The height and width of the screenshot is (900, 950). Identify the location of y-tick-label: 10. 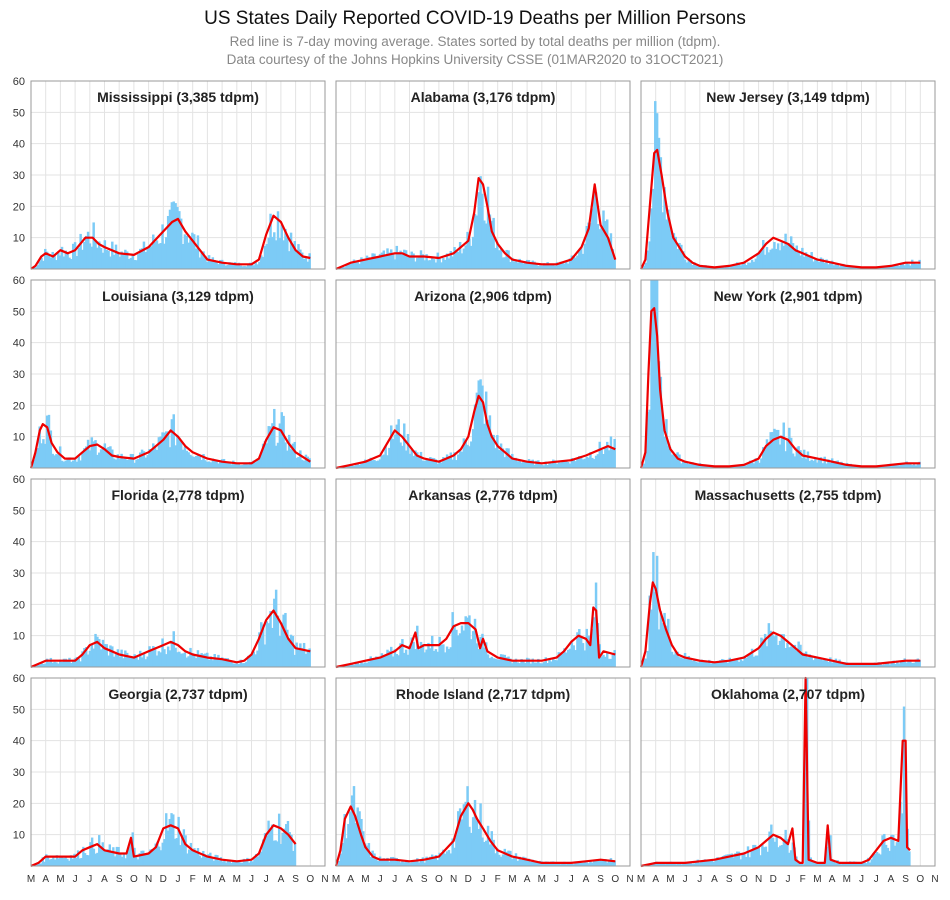
(19, 239).